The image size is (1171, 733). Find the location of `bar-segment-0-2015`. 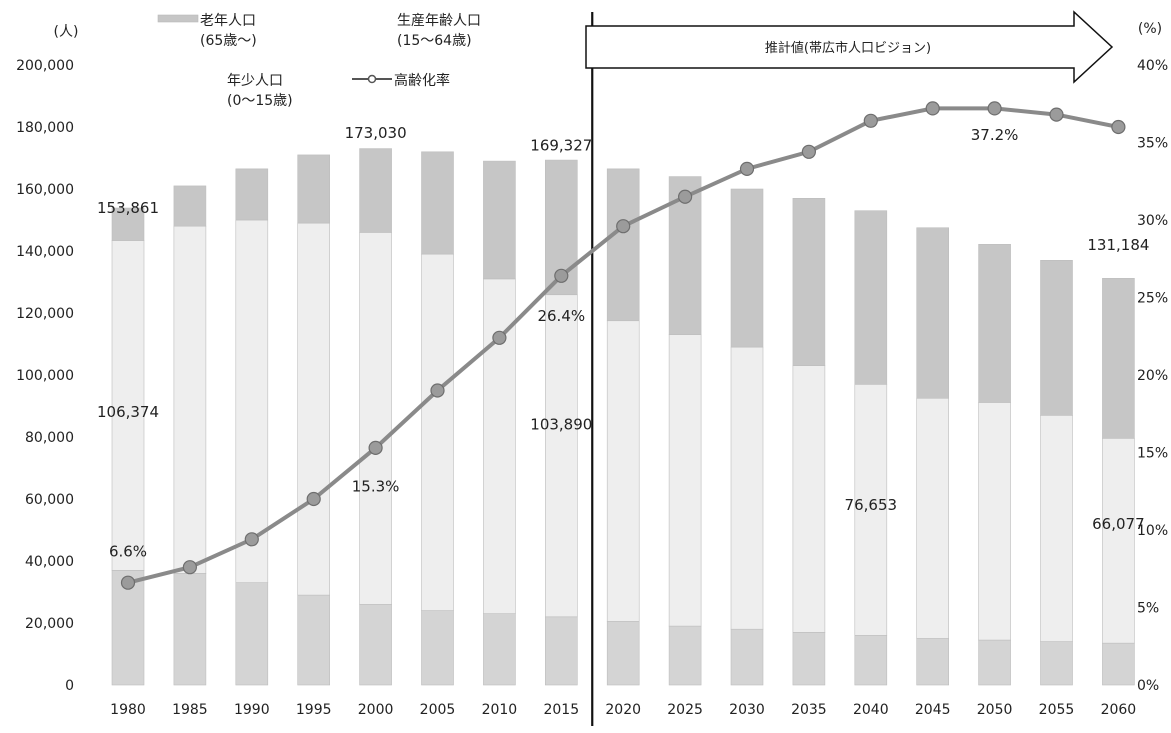

bar-segment-0-2015 is located at coordinates (561, 651).